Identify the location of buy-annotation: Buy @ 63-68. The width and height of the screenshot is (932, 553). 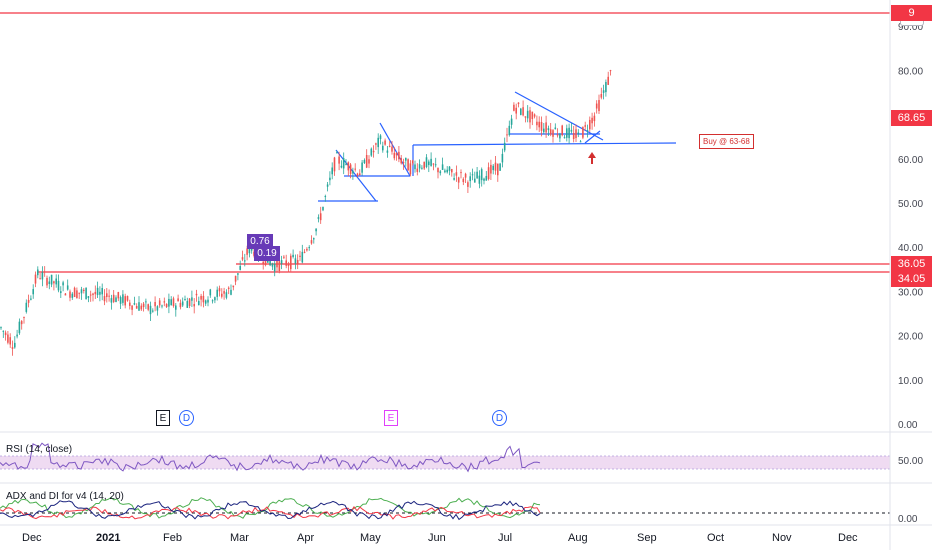
(726, 141).